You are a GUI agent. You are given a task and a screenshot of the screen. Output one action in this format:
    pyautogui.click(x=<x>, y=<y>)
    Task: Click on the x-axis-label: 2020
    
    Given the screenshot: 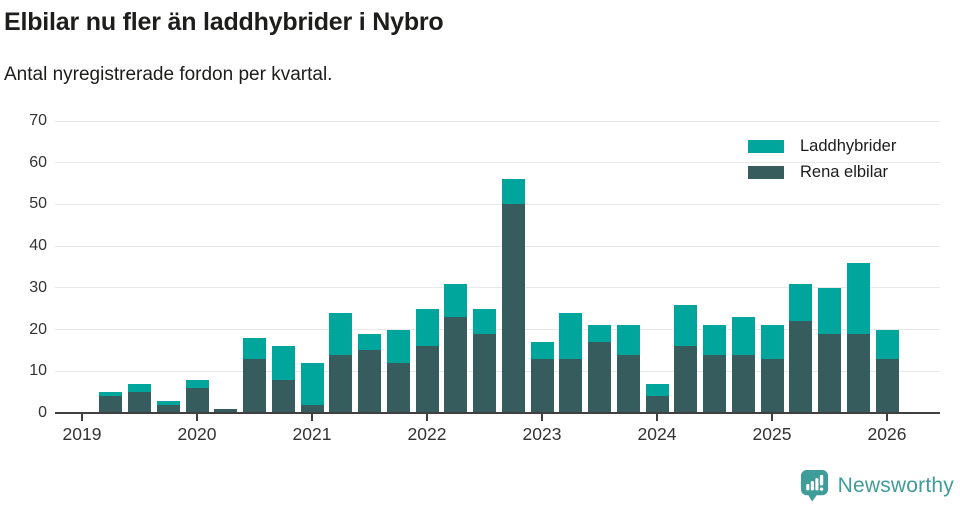 What is the action you would take?
    pyautogui.click(x=197, y=434)
    